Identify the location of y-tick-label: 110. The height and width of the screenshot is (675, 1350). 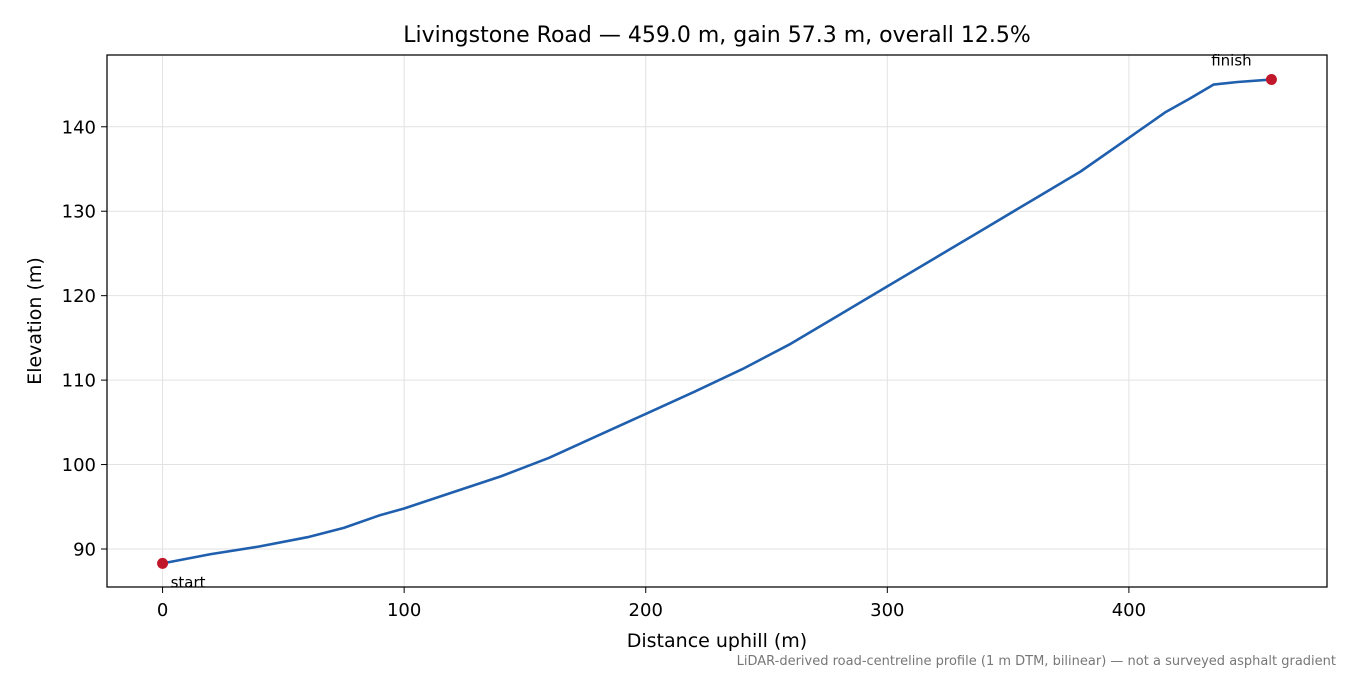
(79, 381).